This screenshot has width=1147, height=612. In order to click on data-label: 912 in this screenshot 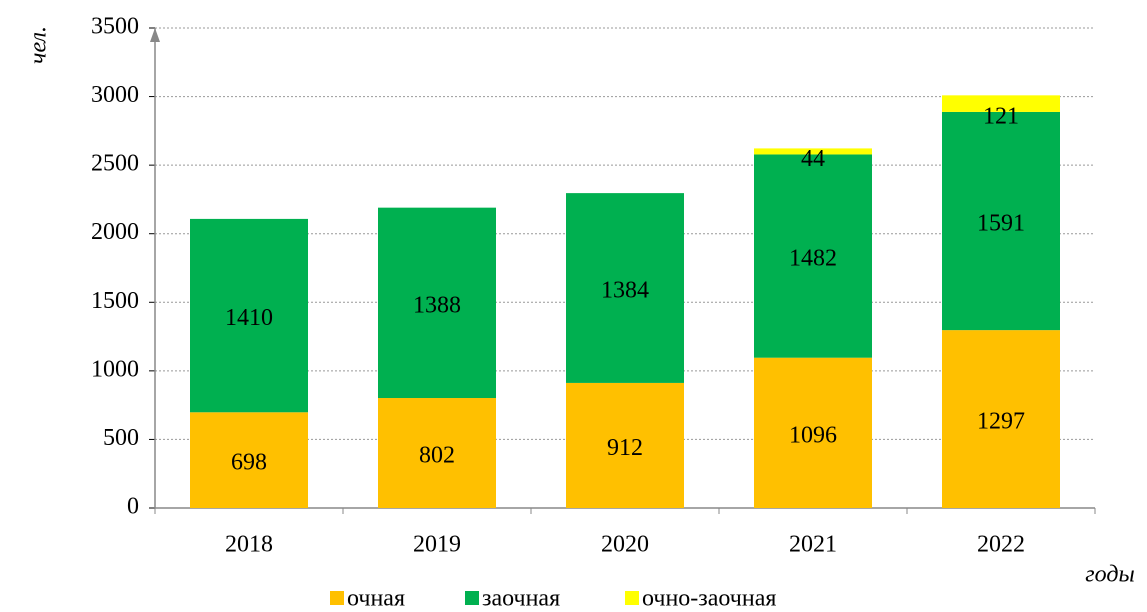, I will do `click(625, 448)`.